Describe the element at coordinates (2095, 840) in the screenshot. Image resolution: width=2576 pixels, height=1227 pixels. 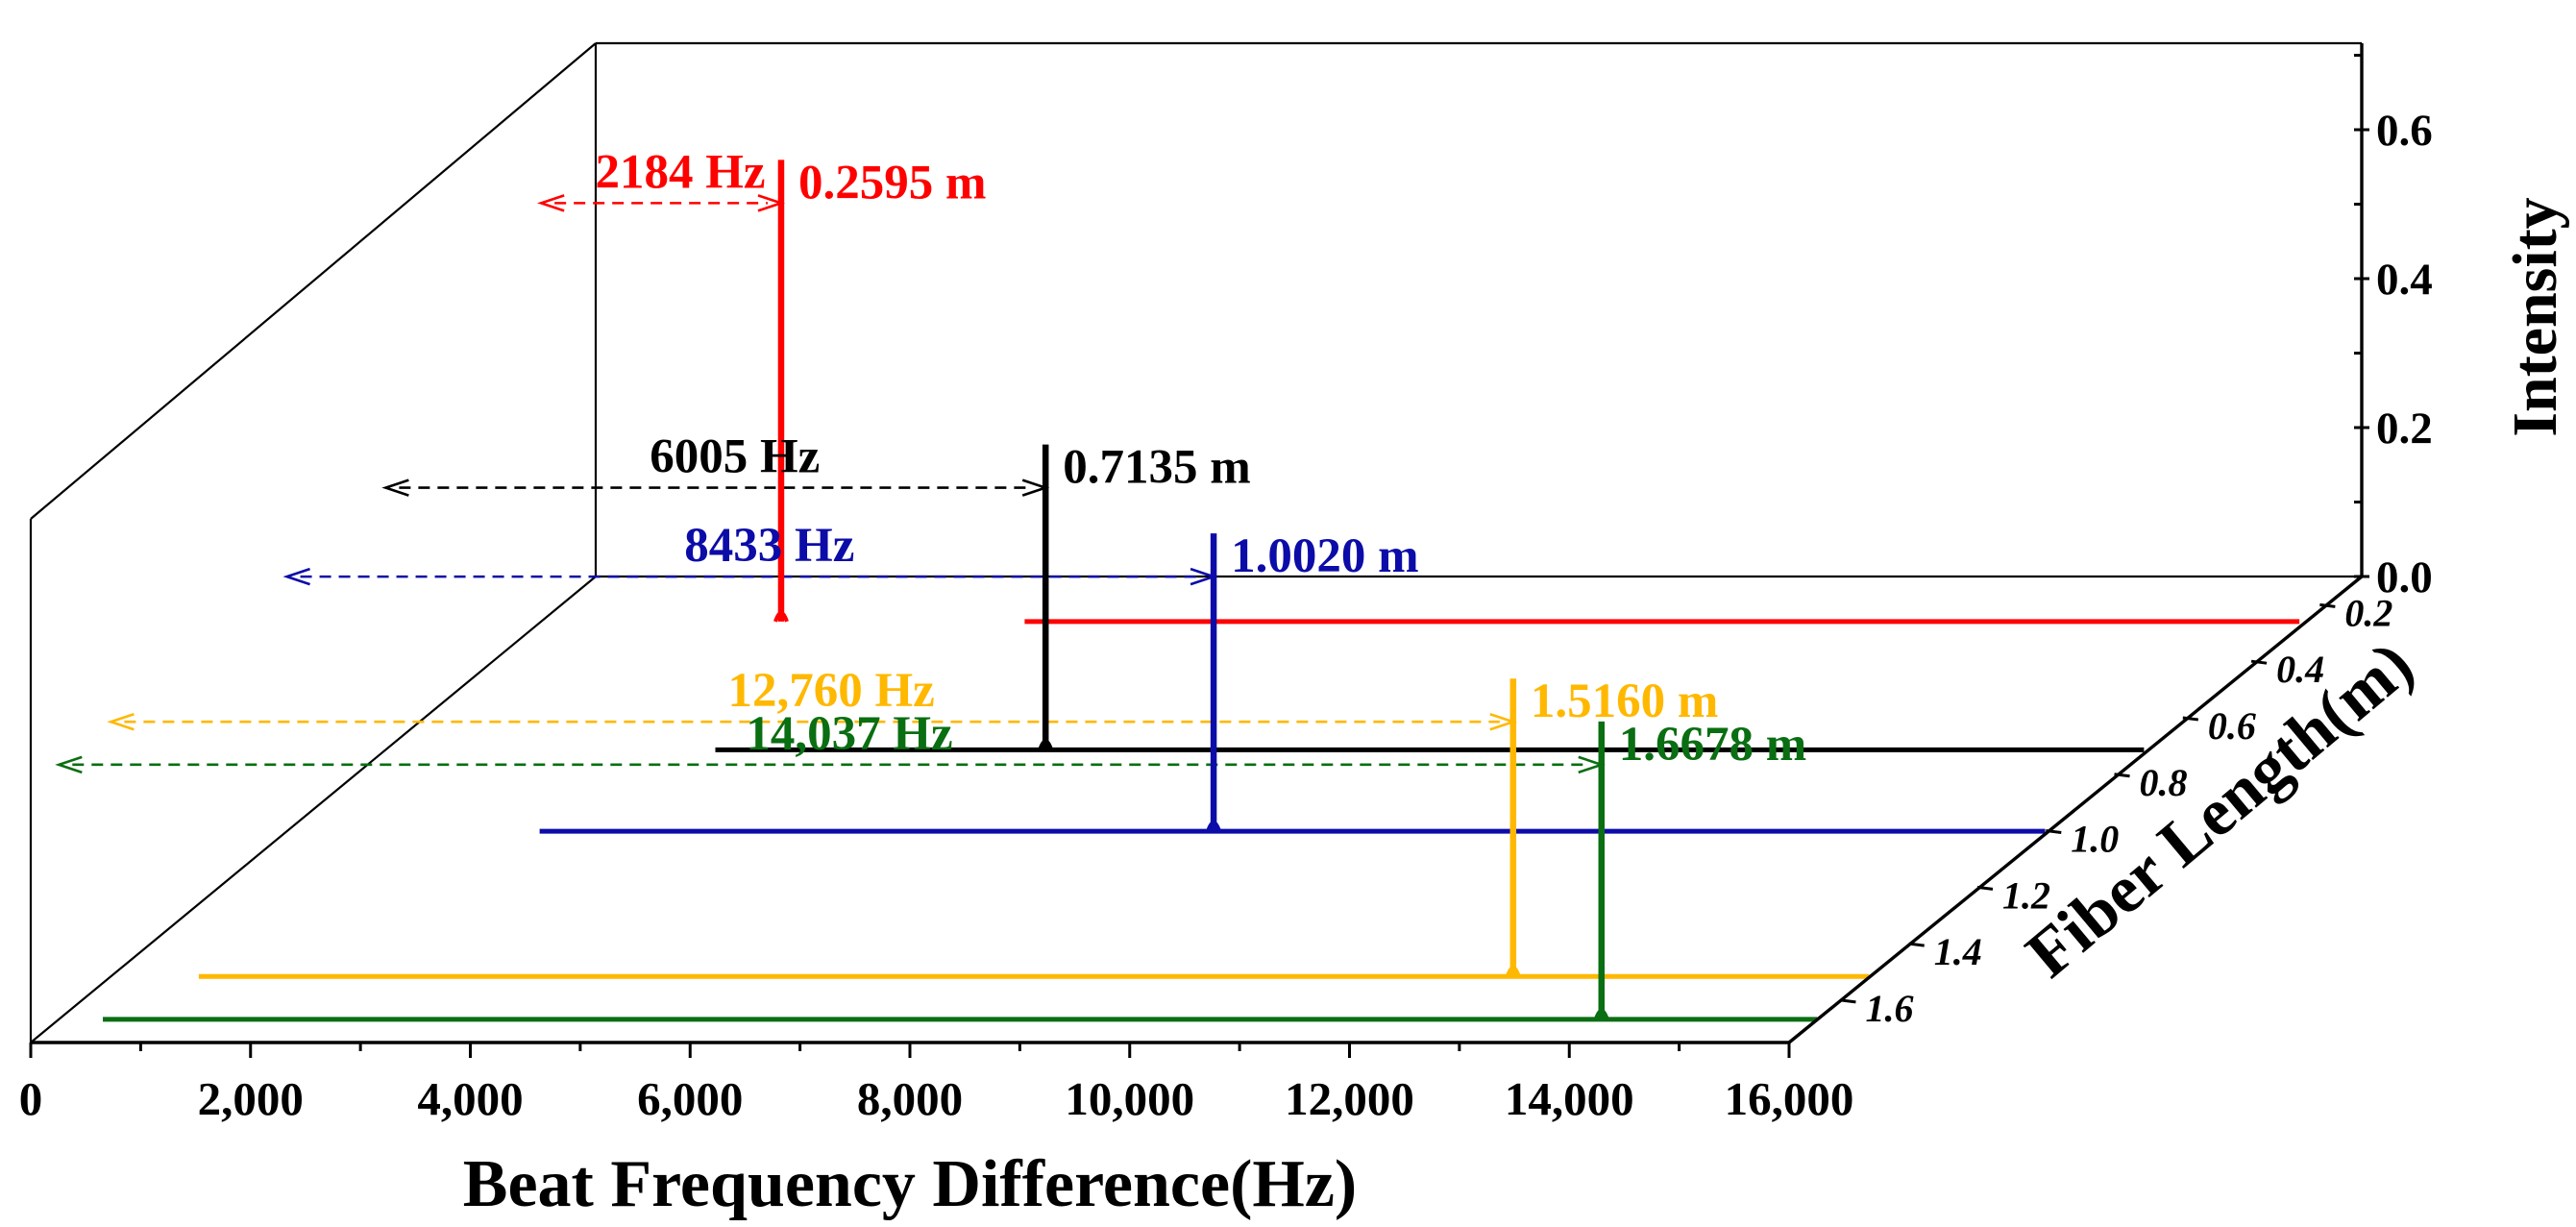
I see `z-tick-label: 1.0` at that location.